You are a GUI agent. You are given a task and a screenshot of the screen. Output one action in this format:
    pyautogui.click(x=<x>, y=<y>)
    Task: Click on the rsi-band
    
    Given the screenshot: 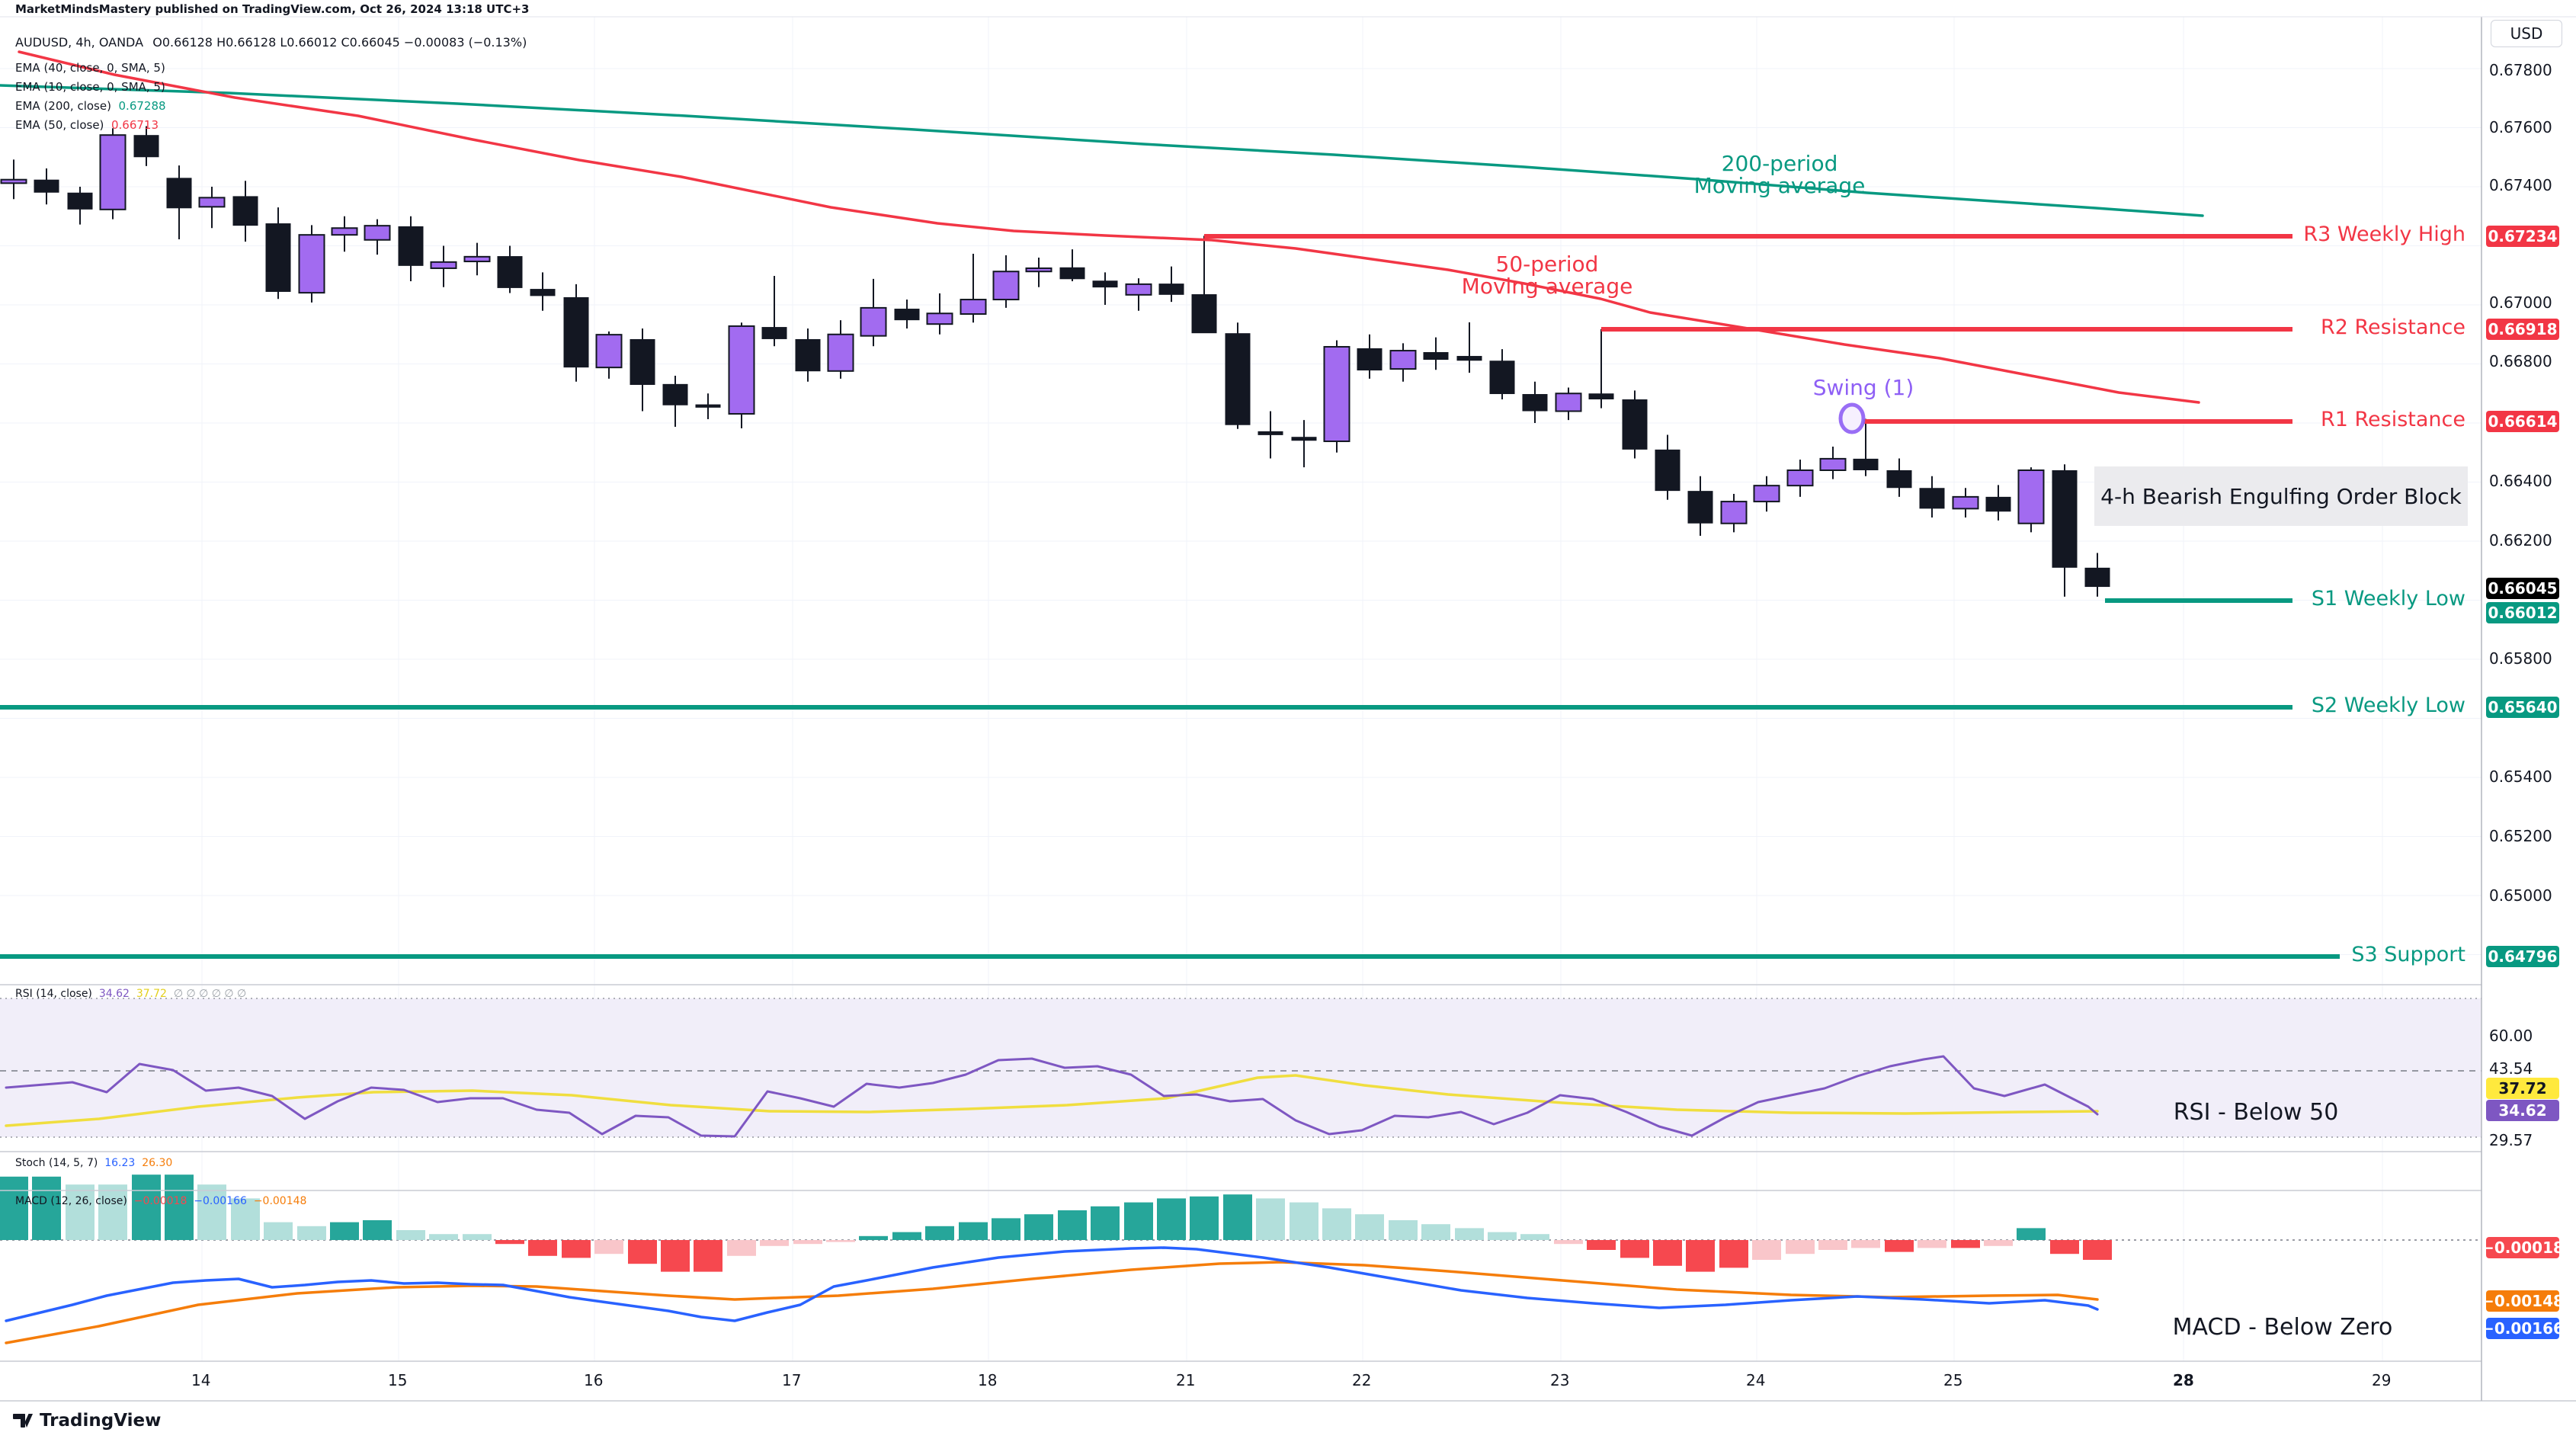 What is the action you would take?
    pyautogui.click(x=1240, y=1067)
    